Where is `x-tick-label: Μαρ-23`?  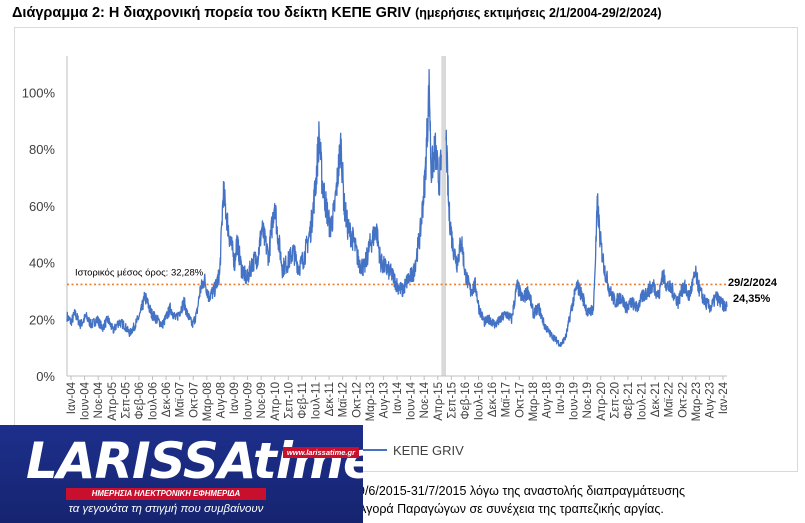 x-tick-label: Μαρ-23 is located at coordinates (697, 401).